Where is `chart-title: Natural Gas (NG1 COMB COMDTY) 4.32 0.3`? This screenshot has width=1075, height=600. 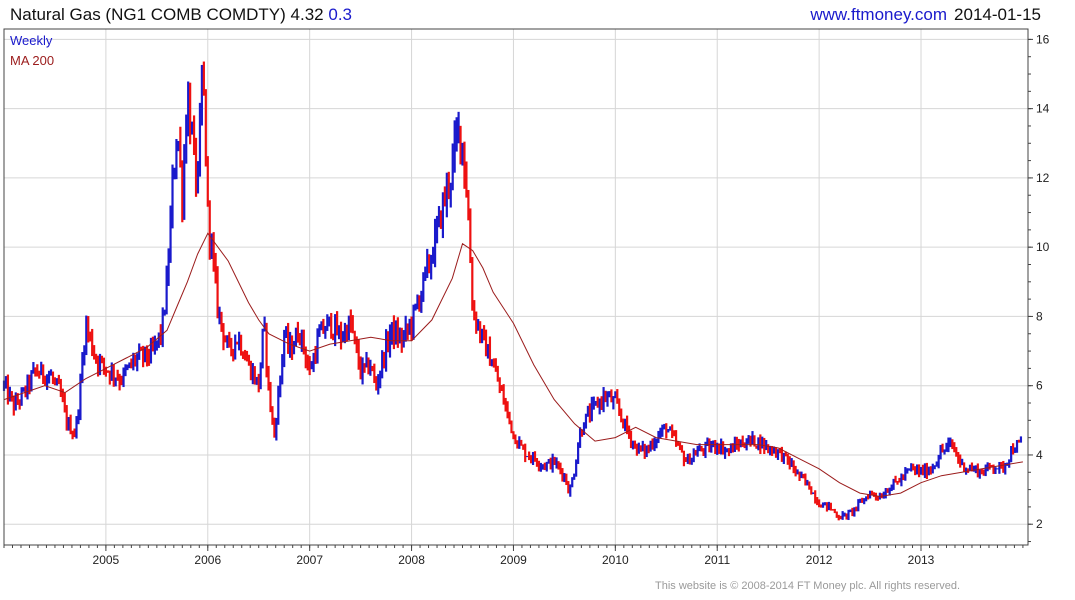 chart-title: Natural Gas (NG1 COMB COMDTY) 4.32 0.3 is located at coordinates (181, 15).